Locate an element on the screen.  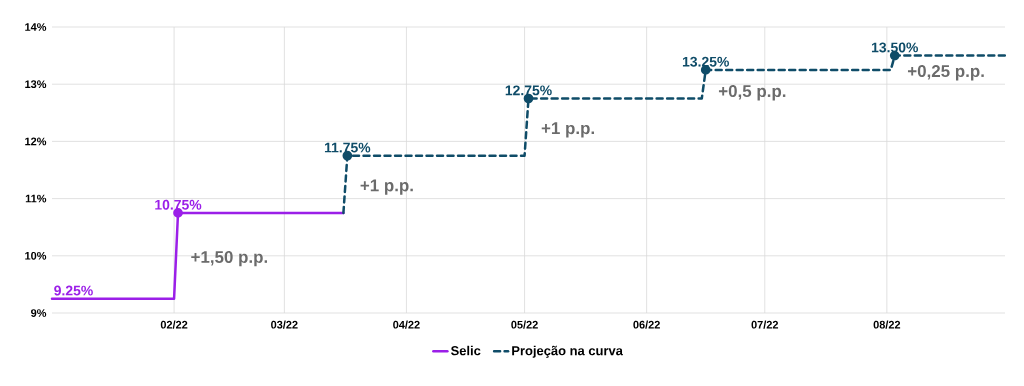
y-tick-label: 11% is located at coordinates (36, 198).